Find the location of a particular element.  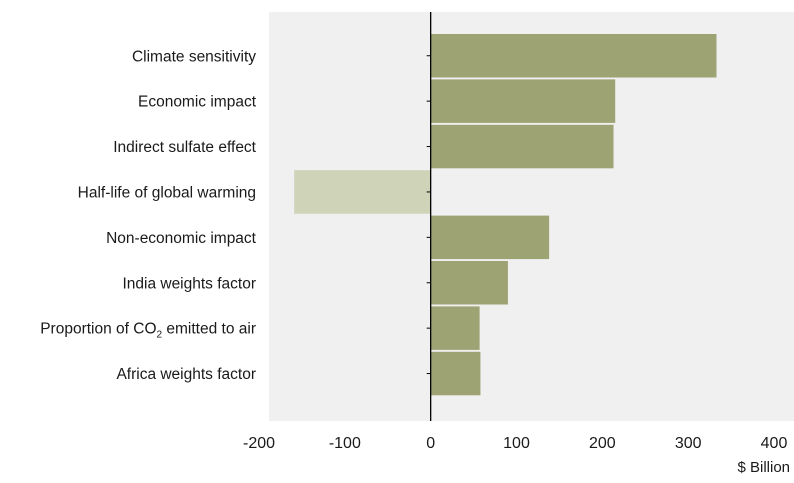

x-tick-label: 100 is located at coordinates (516, 443).